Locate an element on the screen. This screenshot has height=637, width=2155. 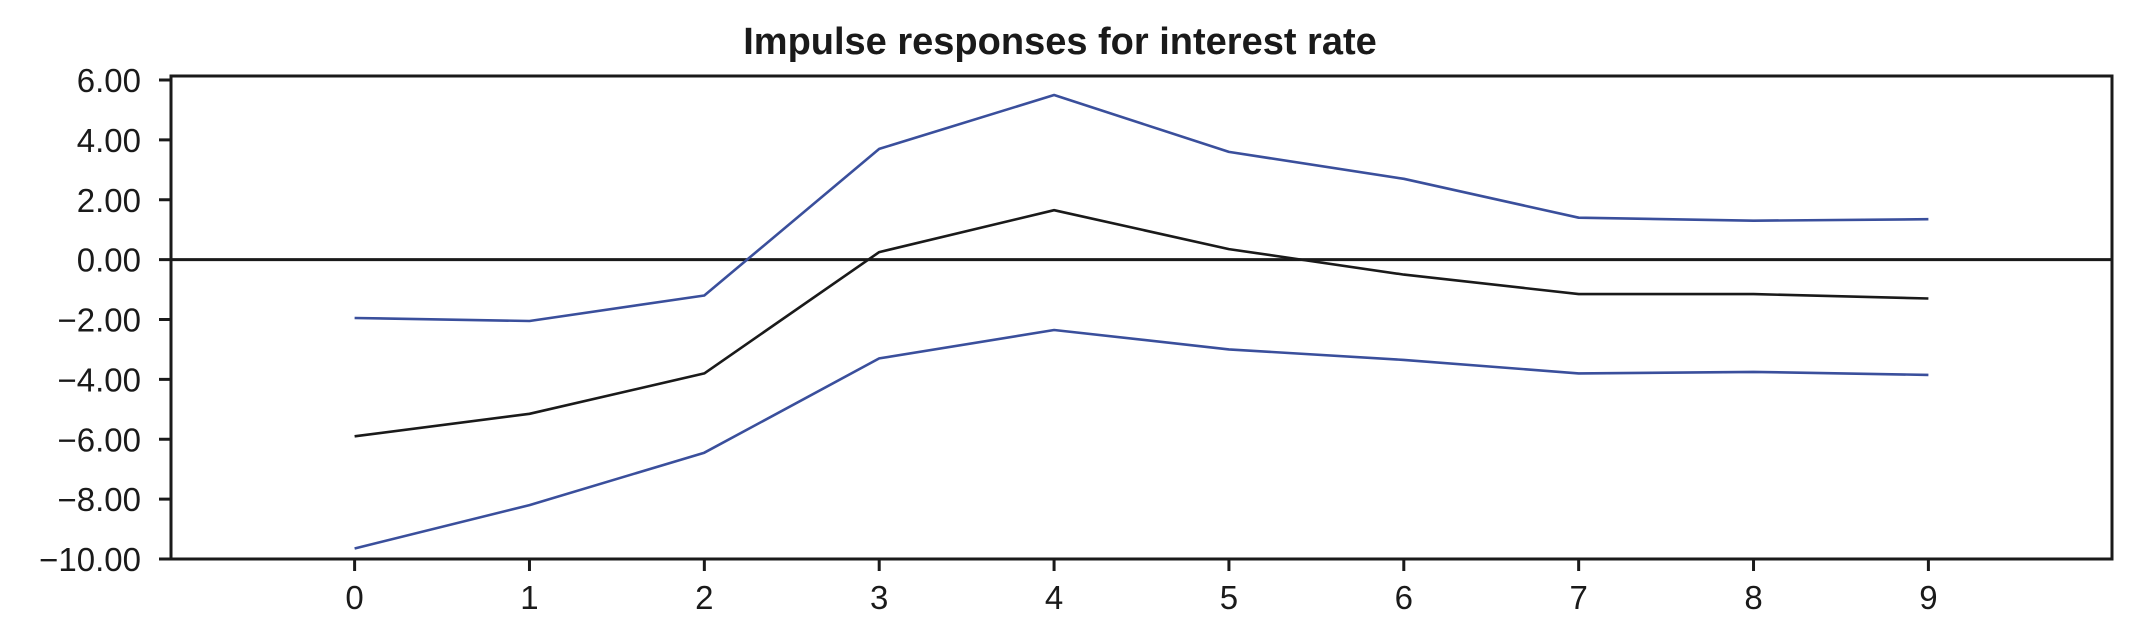
y-tick-label: −8.00 is located at coordinates (100, 499).